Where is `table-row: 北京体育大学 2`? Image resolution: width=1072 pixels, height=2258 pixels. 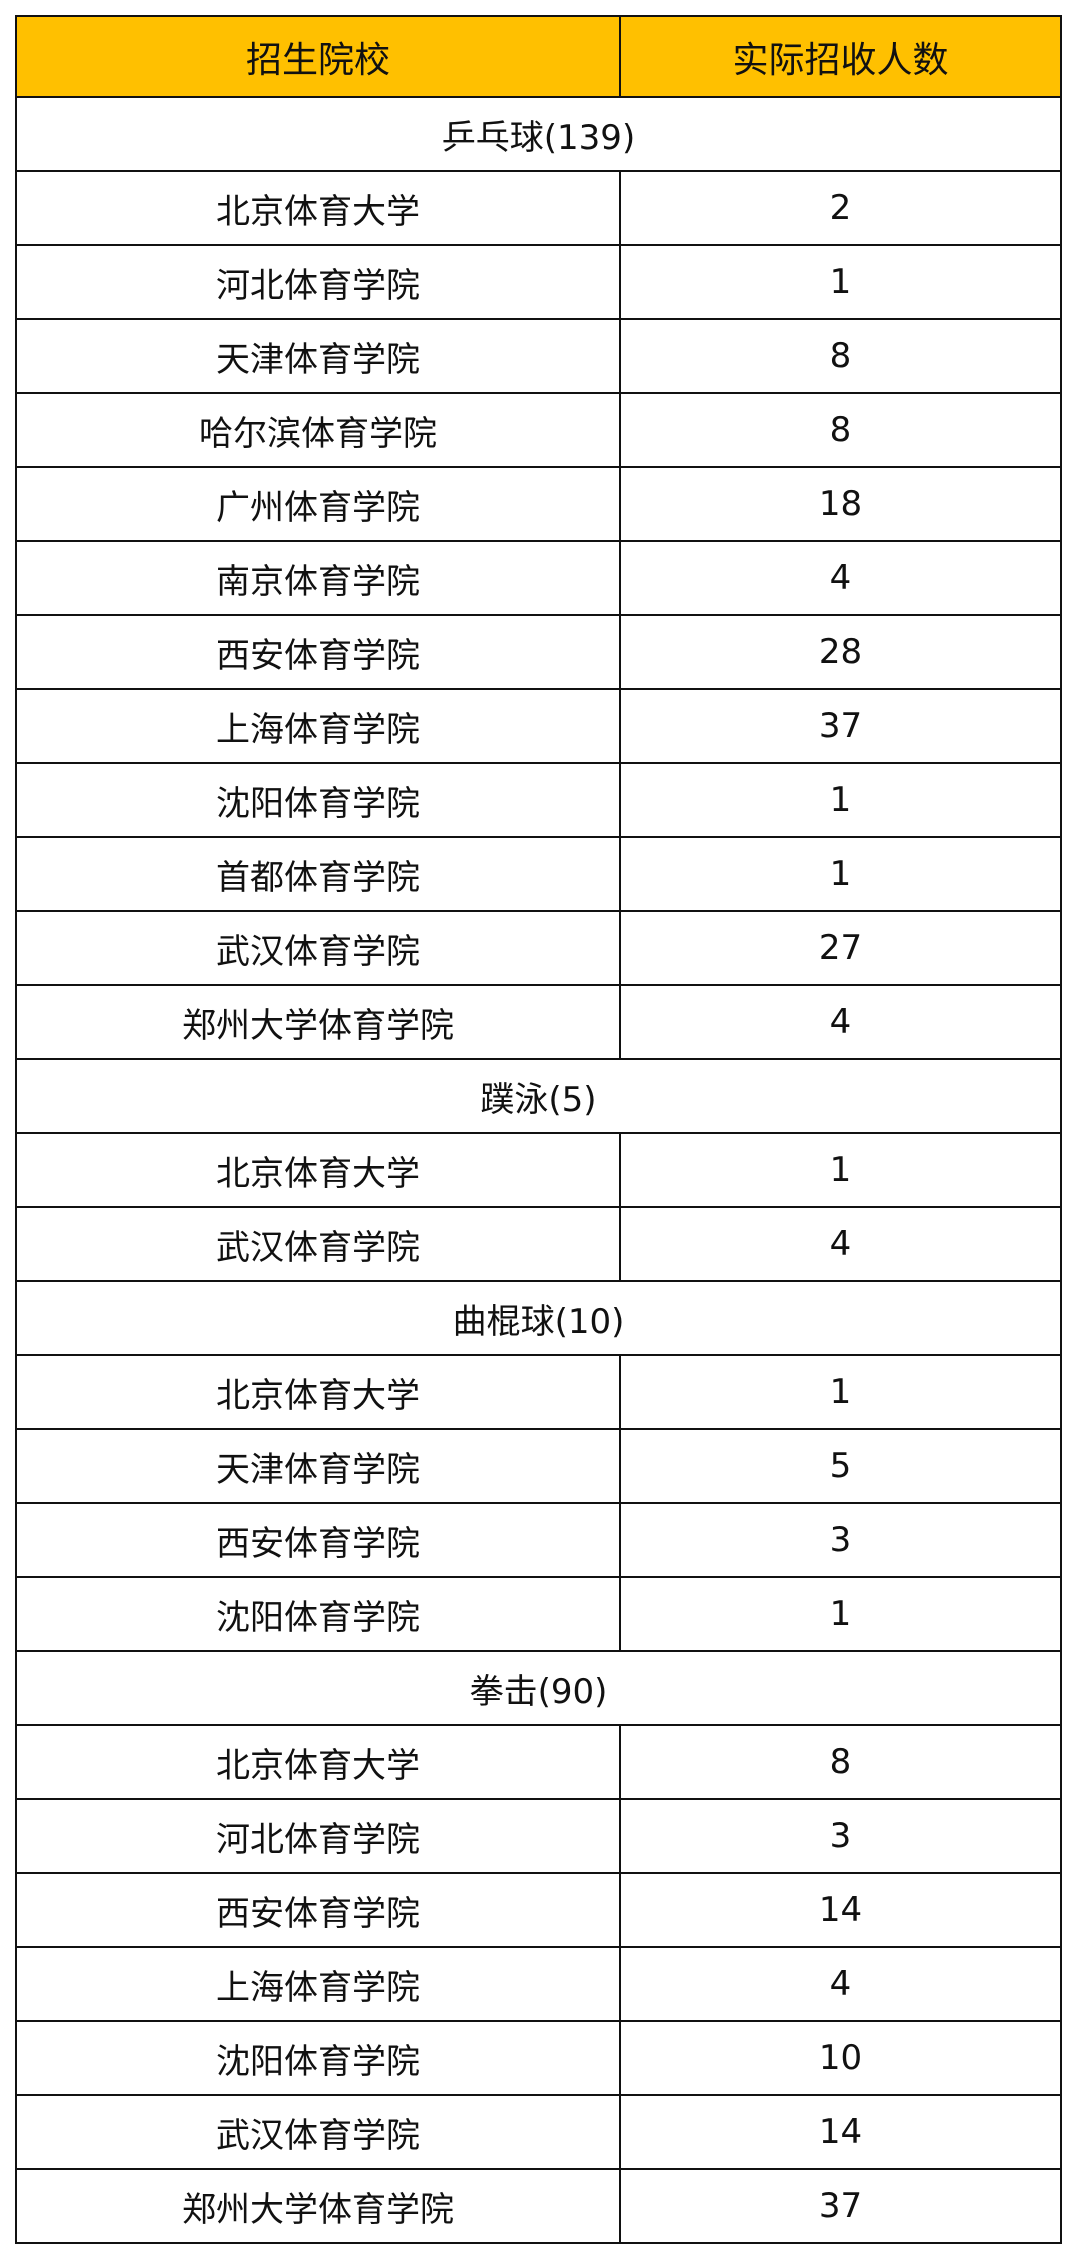 table-row: 北京体育大学 2 is located at coordinates (538, 208).